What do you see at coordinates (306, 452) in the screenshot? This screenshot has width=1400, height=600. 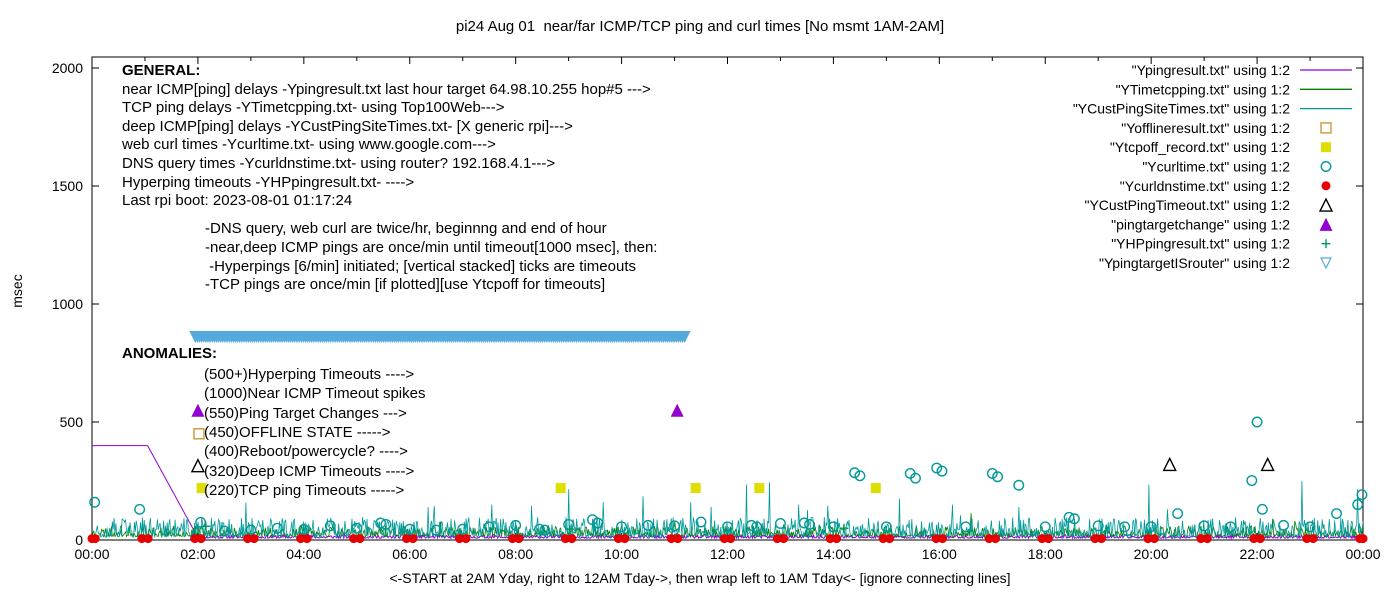 I see `annotation-line: (400)Reboot/powercycle? ---->` at bounding box center [306, 452].